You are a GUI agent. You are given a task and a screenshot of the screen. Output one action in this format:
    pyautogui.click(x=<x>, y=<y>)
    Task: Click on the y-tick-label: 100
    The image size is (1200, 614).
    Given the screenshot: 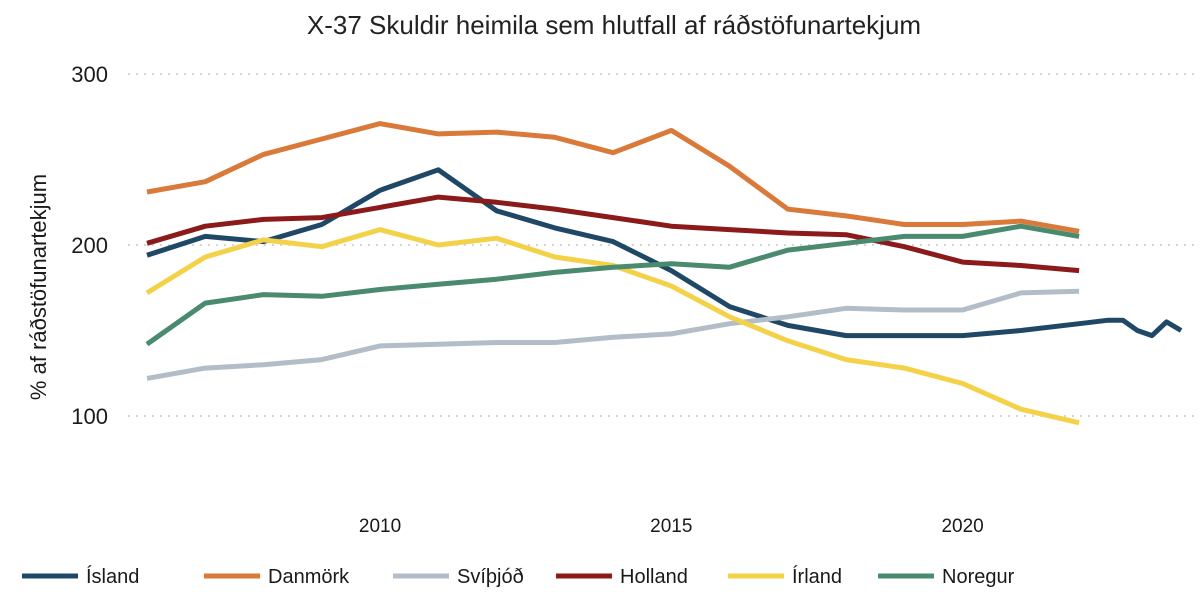 What is the action you would take?
    pyautogui.click(x=89, y=416)
    